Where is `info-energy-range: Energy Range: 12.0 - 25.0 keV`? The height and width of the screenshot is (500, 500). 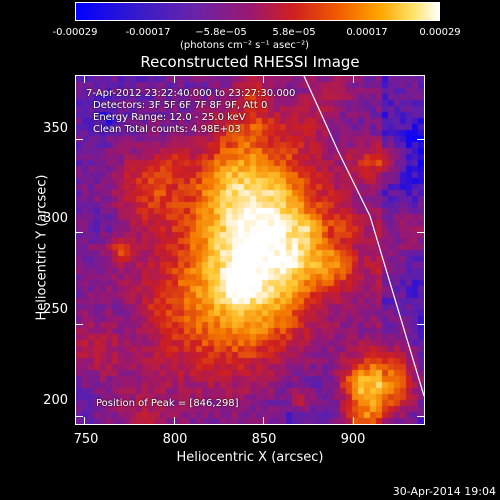 info-energy-range: Energy Range: 12.0 - 25.0 keV is located at coordinates (169, 117).